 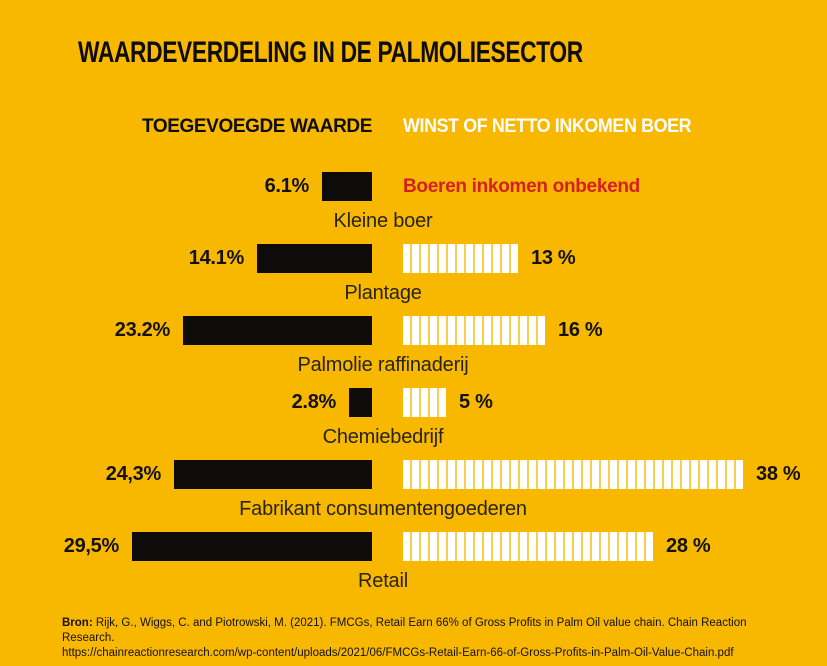 I want to click on chart-row: 6.1% Boeren inkomen onbekend Kleine boer, so click(x=413, y=208).